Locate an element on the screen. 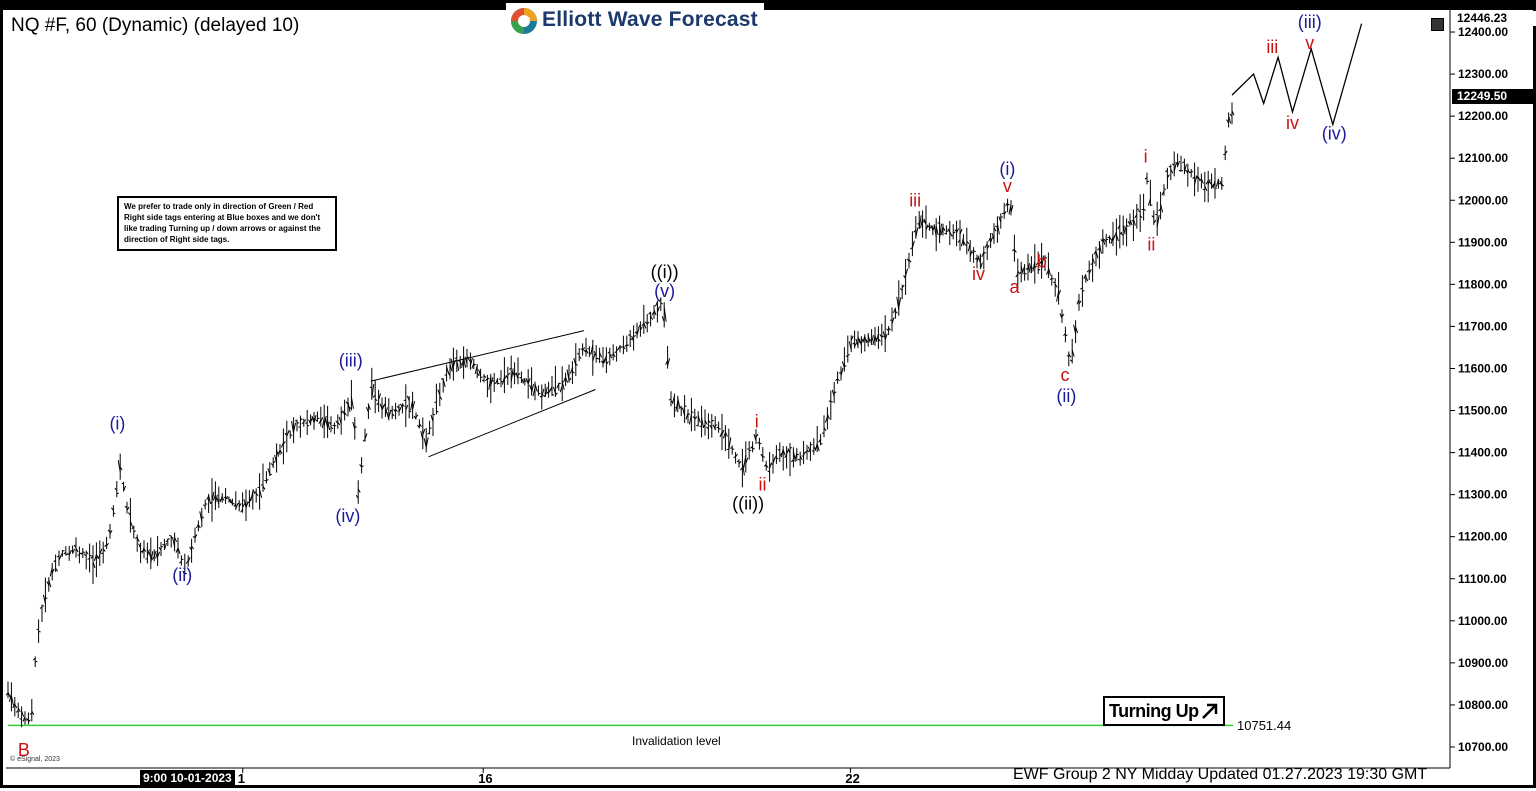 The image size is (1536, 791). date-cursor-box: 9:00 10-01-2023 is located at coordinates (187, 778).